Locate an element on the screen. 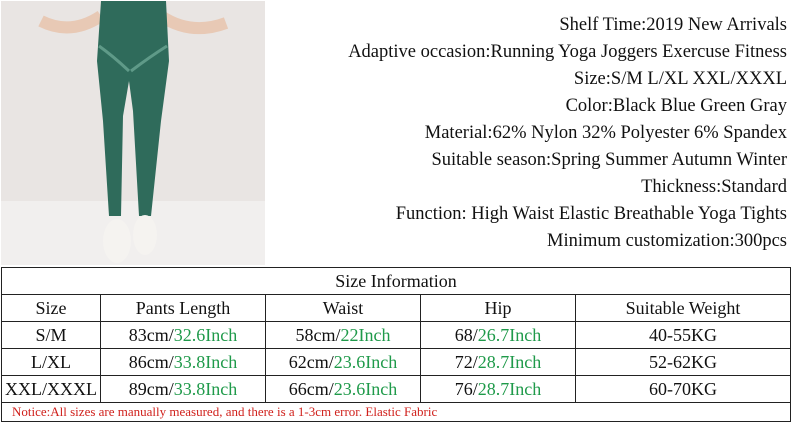 The height and width of the screenshot is (425, 793). imperial-value: 22Inch is located at coordinates (365, 334).